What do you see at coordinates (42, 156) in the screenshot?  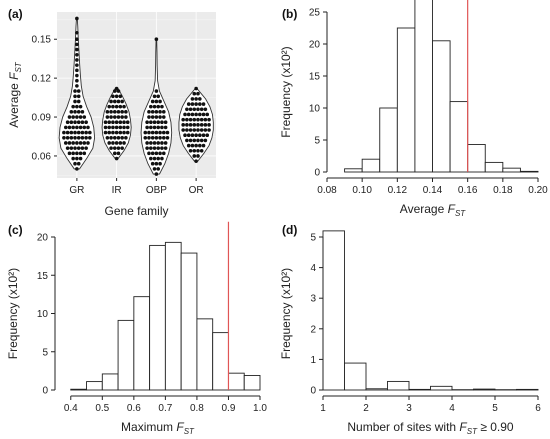 I see `violin-ytick-label-0: 0.06` at bounding box center [42, 156].